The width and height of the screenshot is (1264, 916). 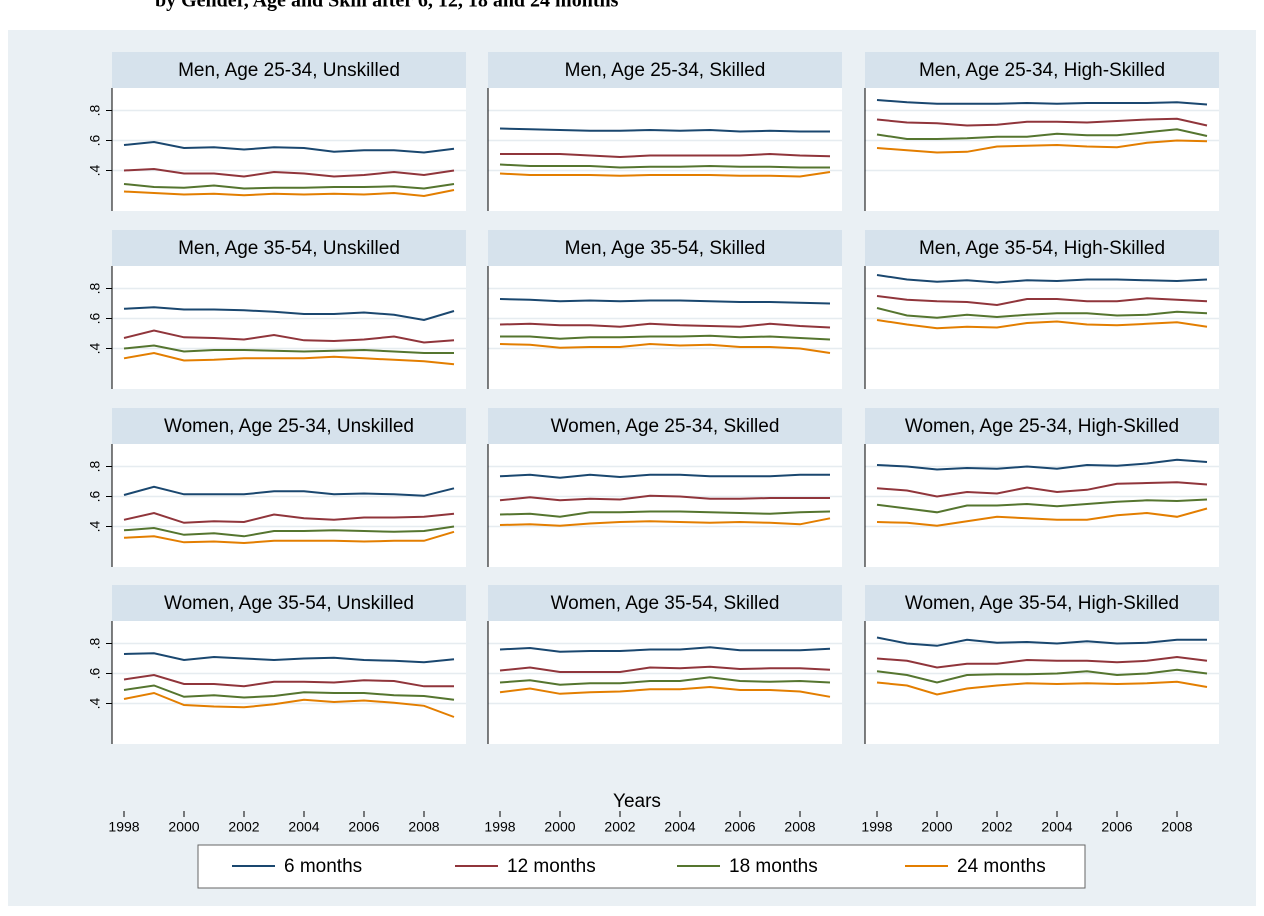 I want to click on panel-title: Men, Age 35-54, High-Skilled, so click(x=1042, y=248).